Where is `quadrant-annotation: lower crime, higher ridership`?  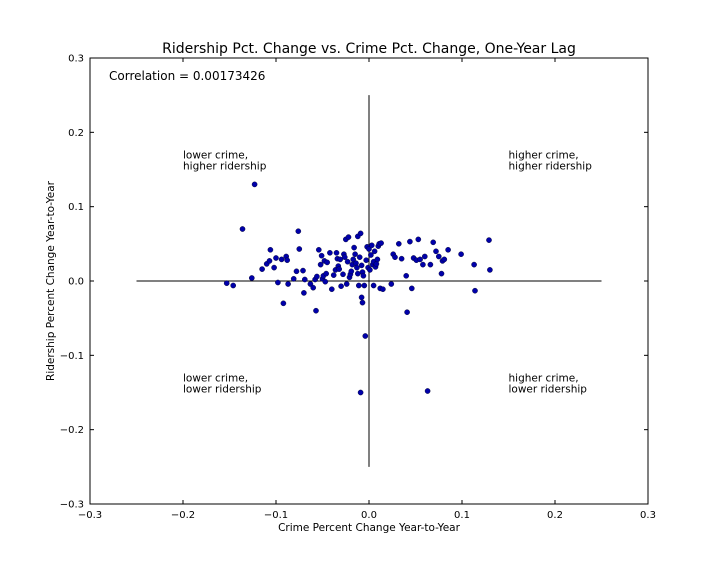 quadrant-annotation: lower crime, higher ridership is located at coordinates (225, 160).